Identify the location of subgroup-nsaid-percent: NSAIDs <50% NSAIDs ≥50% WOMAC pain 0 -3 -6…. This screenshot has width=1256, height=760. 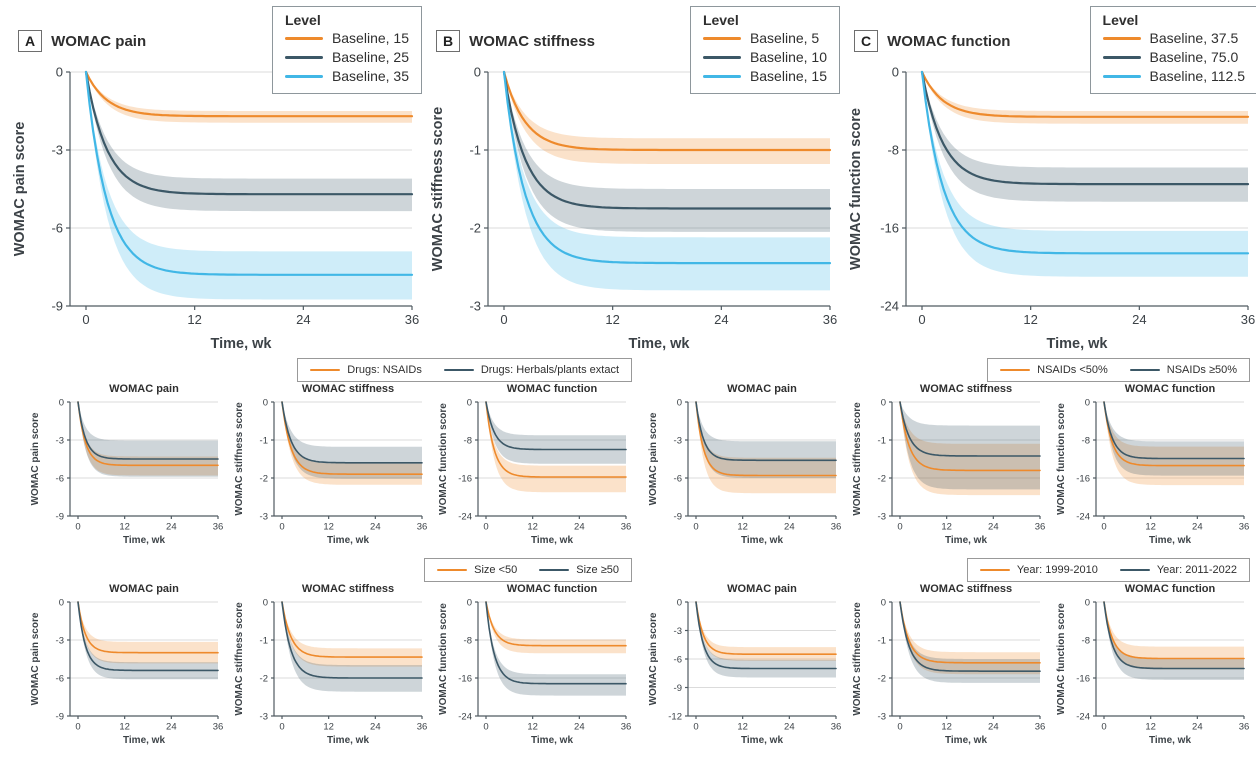
(948, 455).